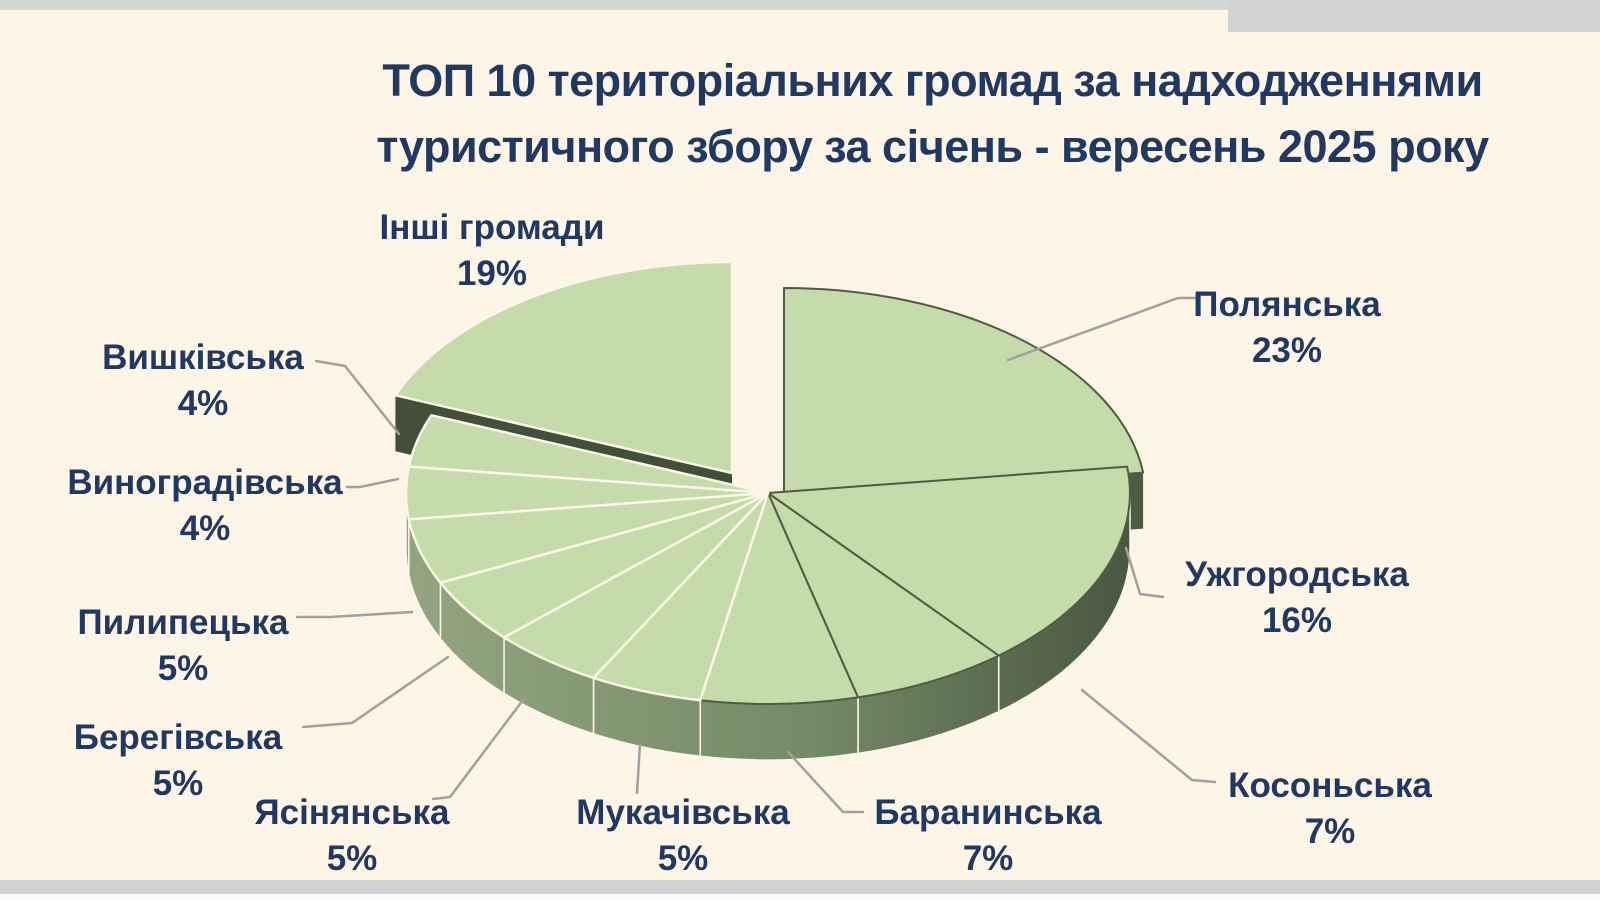 Image resolution: width=1600 pixels, height=900 pixels. Describe the element at coordinates (638, 768) in the screenshot. I see `leader-line-mukachivska` at that location.